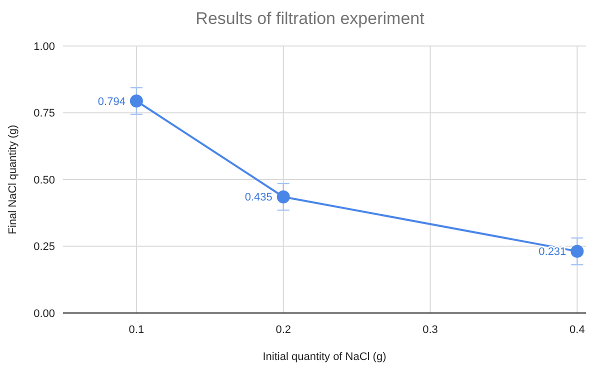 Image resolution: width=600 pixels, height=372 pixels. Describe the element at coordinates (44, 180) in the screenshot. I see `y-tick-label: 0.50` at that location.